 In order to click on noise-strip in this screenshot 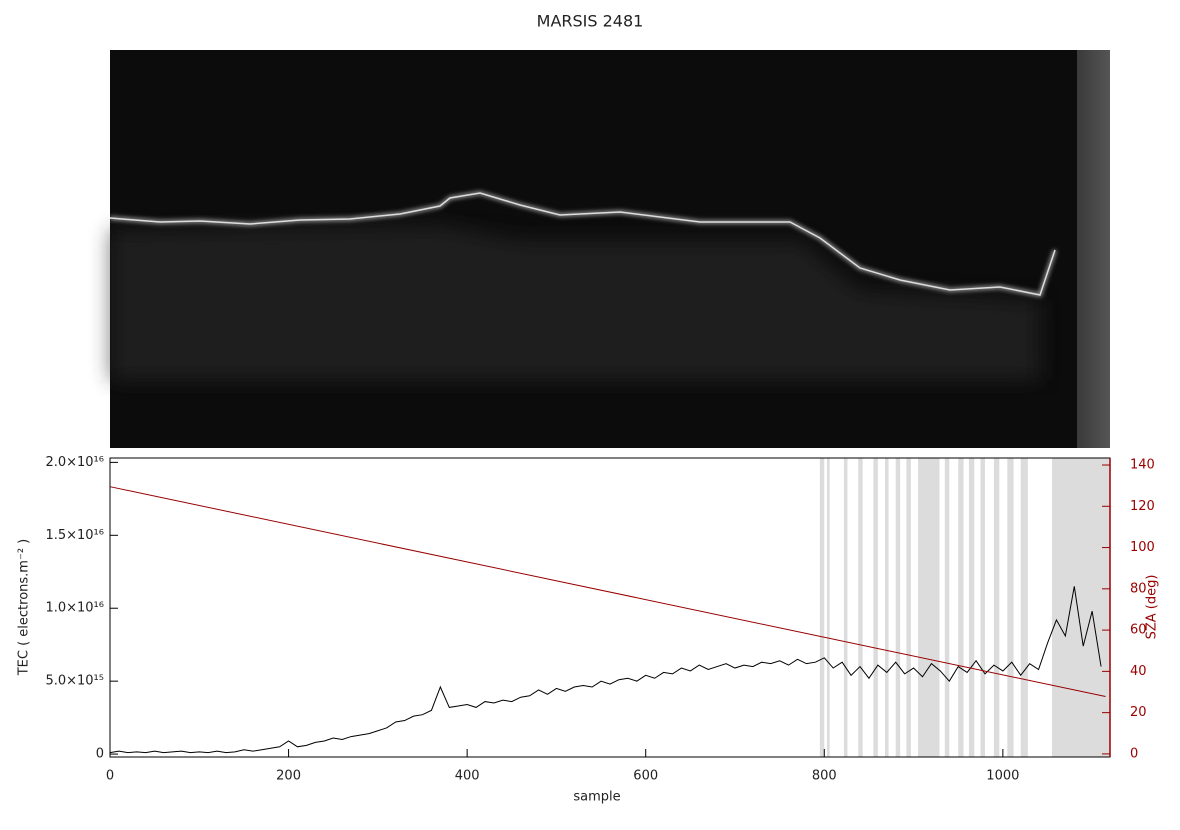, I will do `click(1093, 249)`.